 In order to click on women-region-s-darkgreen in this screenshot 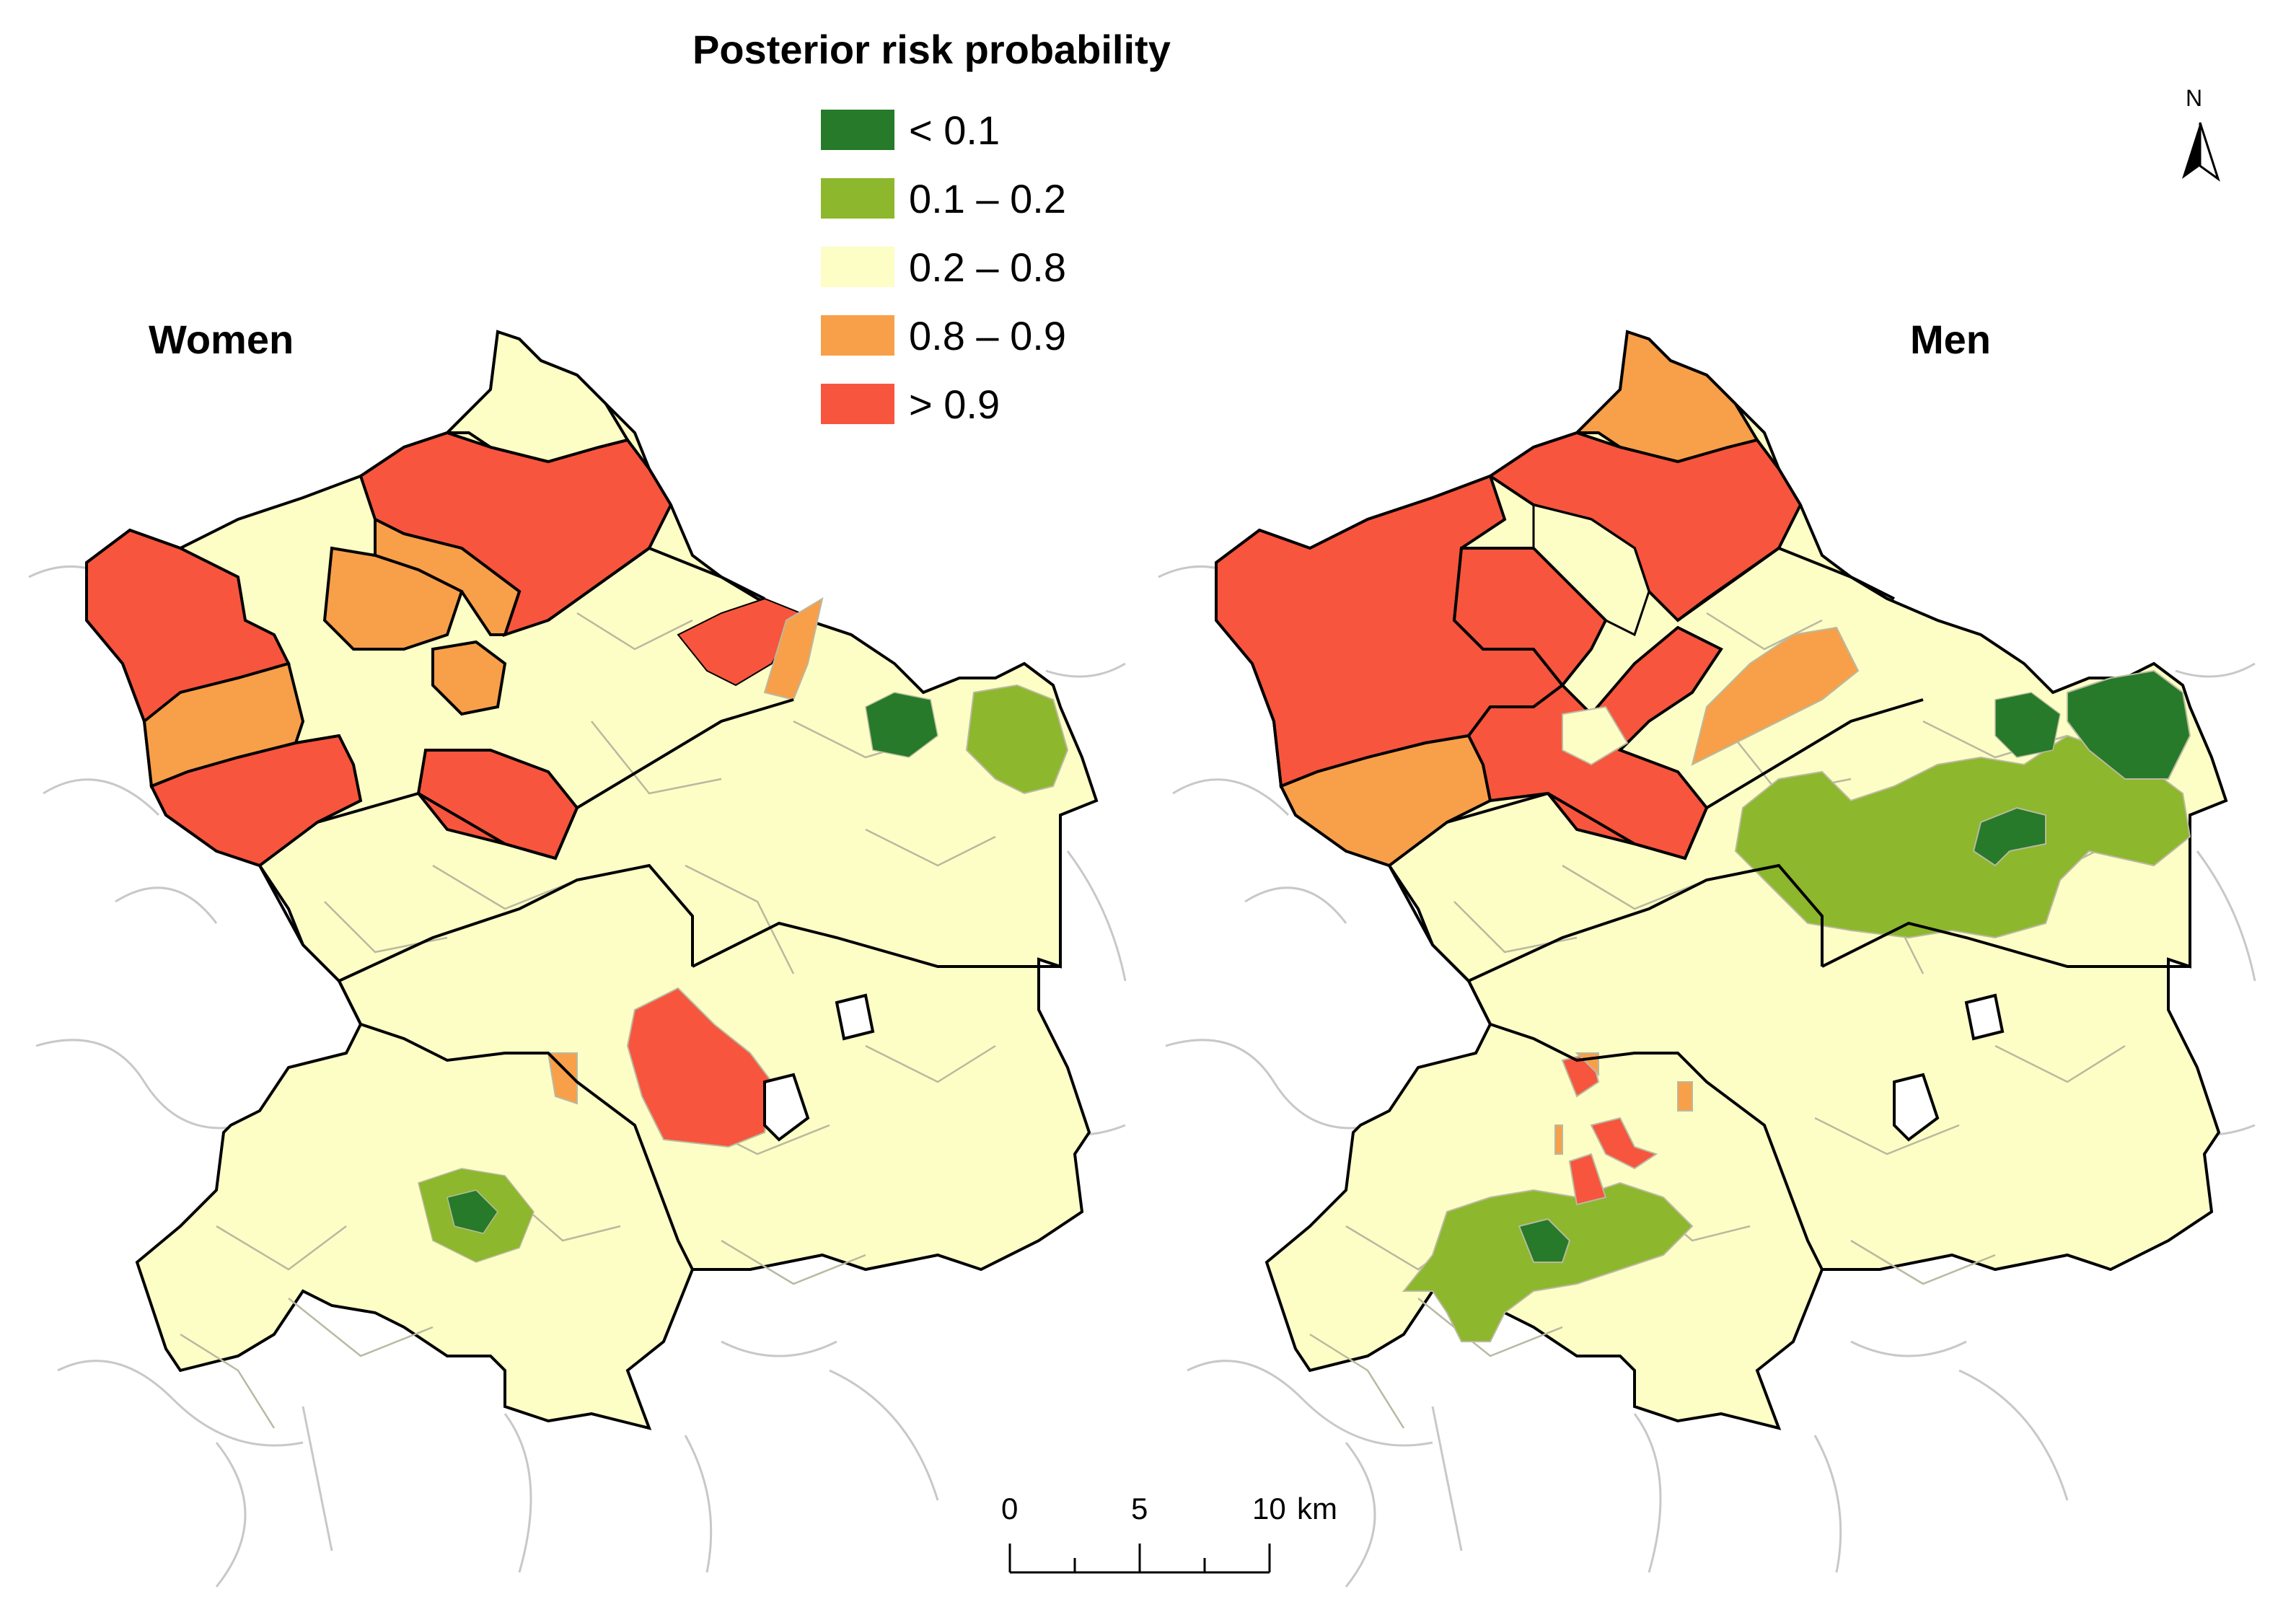, I will do `click(473, 1211)`.